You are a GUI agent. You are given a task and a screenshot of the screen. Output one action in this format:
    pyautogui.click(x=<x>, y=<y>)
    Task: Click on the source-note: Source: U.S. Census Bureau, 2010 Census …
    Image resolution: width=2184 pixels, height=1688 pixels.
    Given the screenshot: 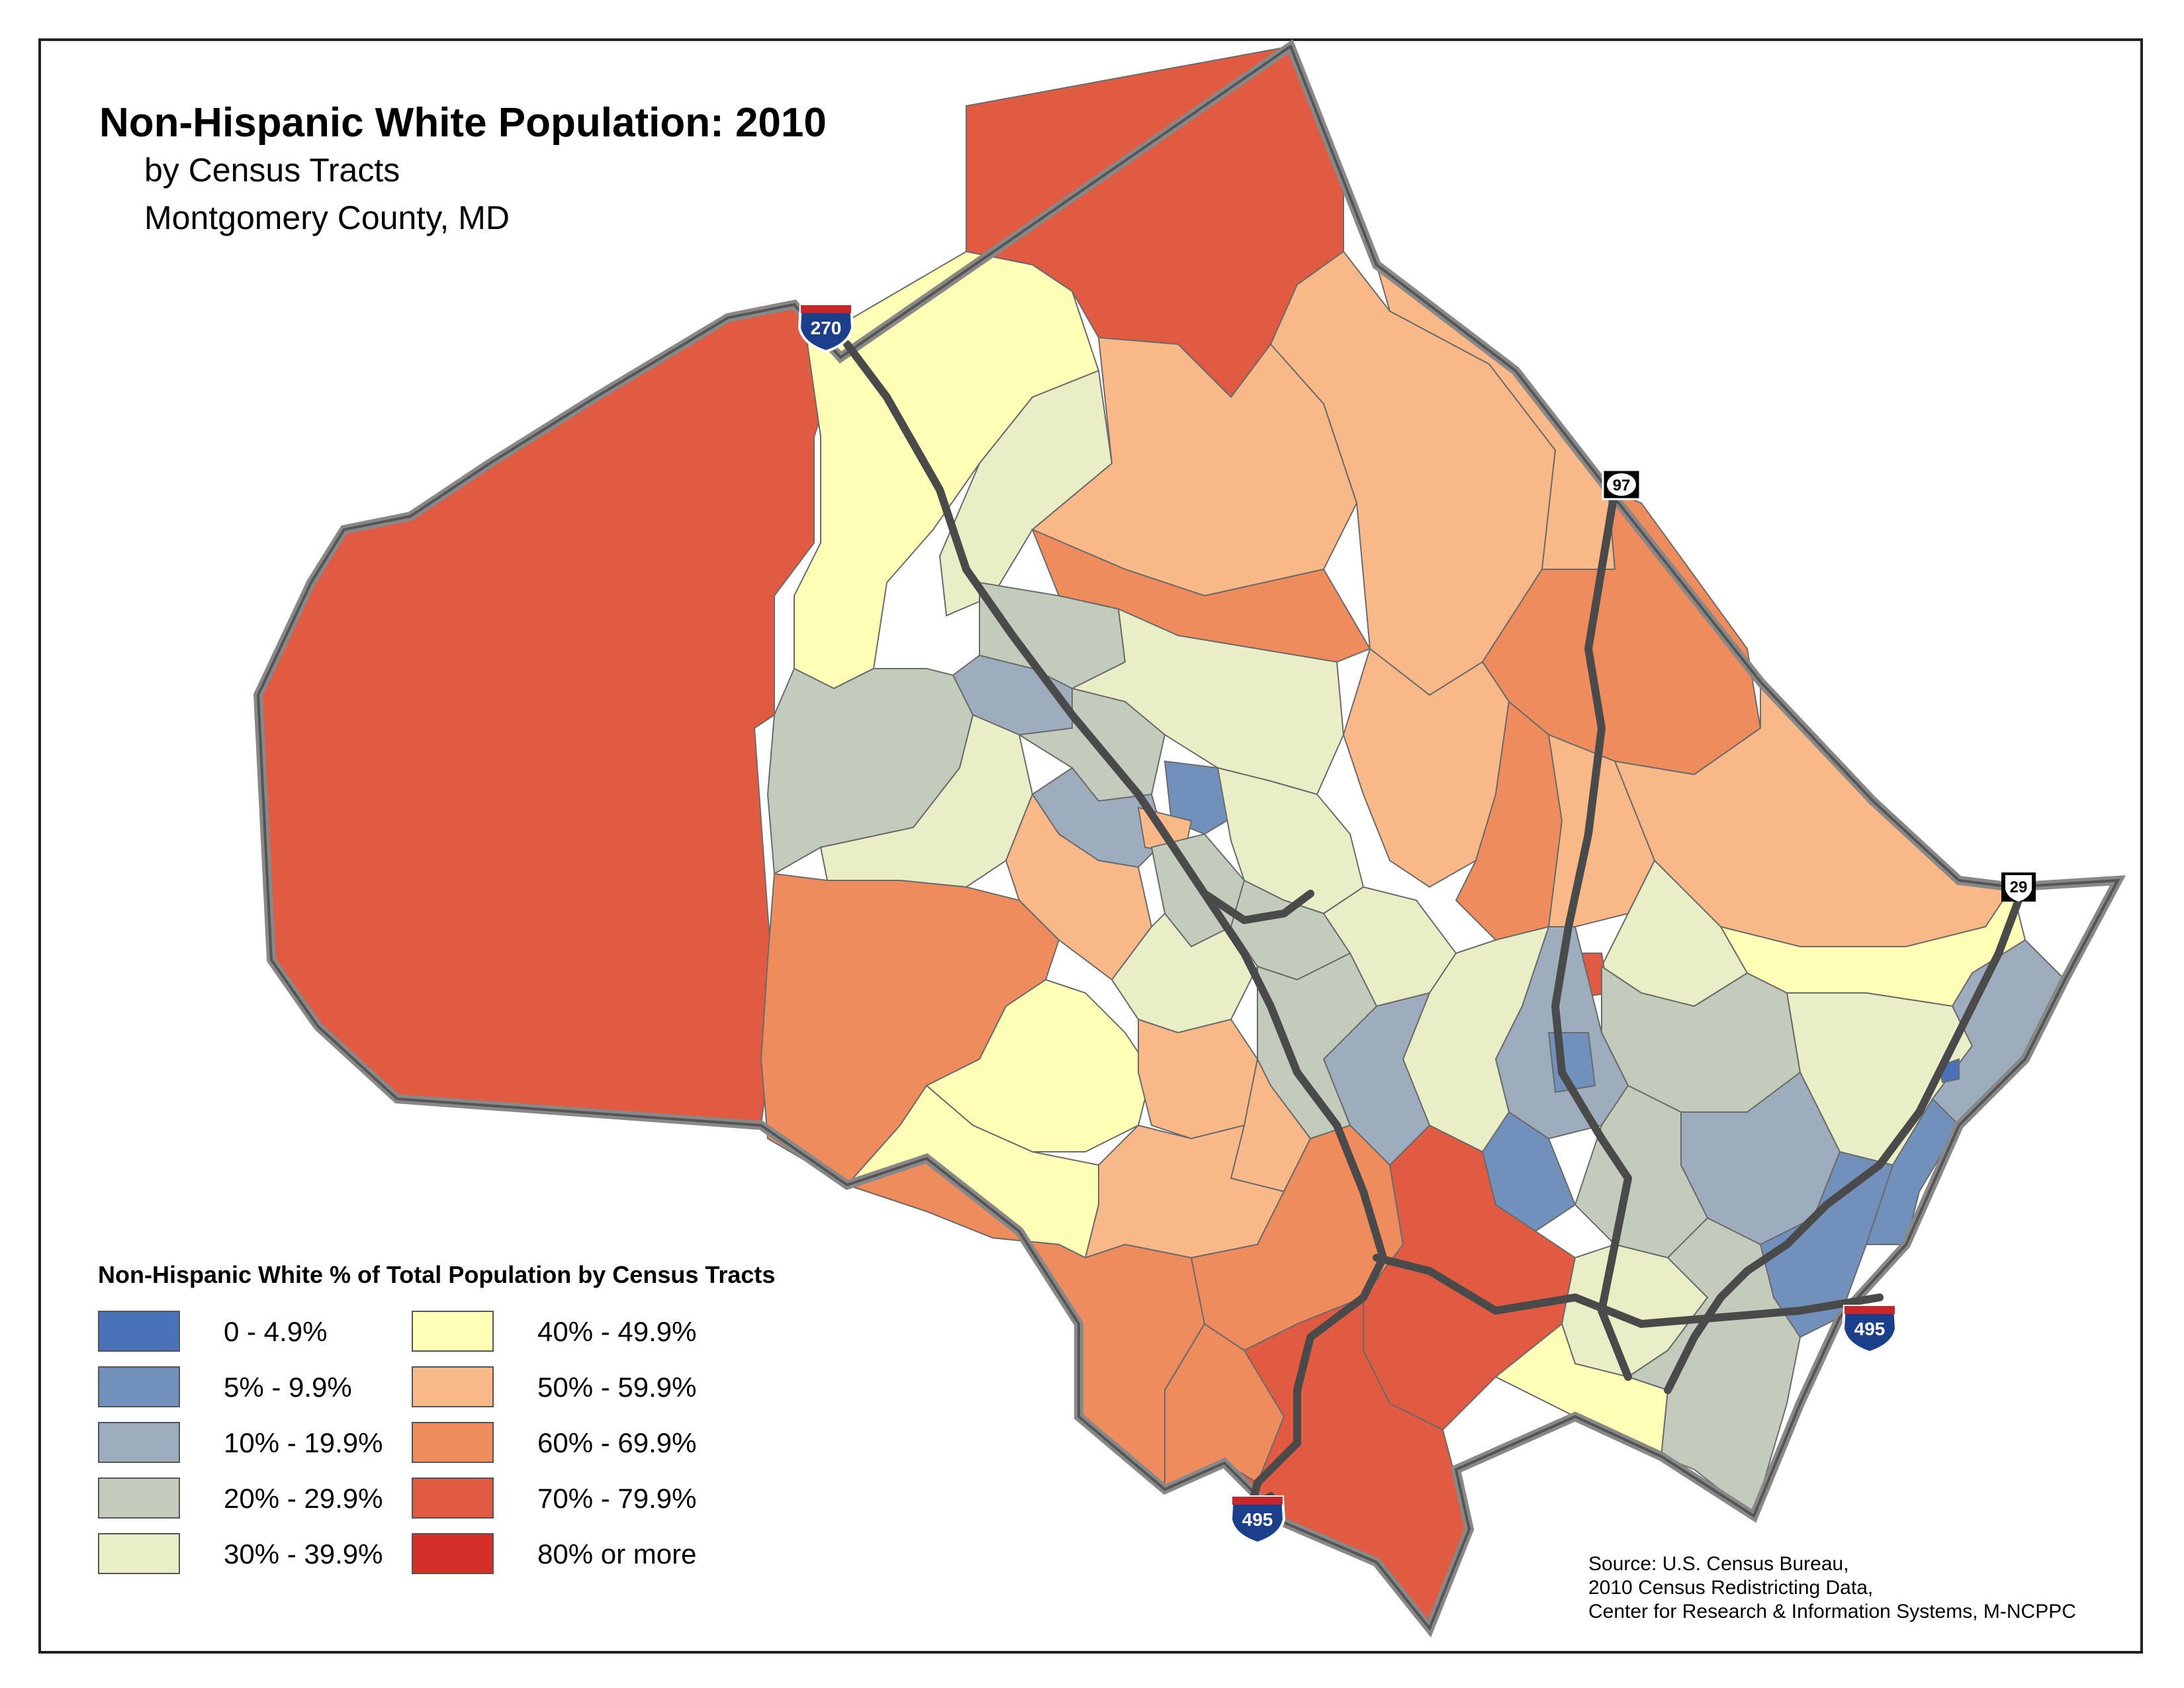 What is the action you would take?
    pyautogui.click(x=1832, y=1588)
    